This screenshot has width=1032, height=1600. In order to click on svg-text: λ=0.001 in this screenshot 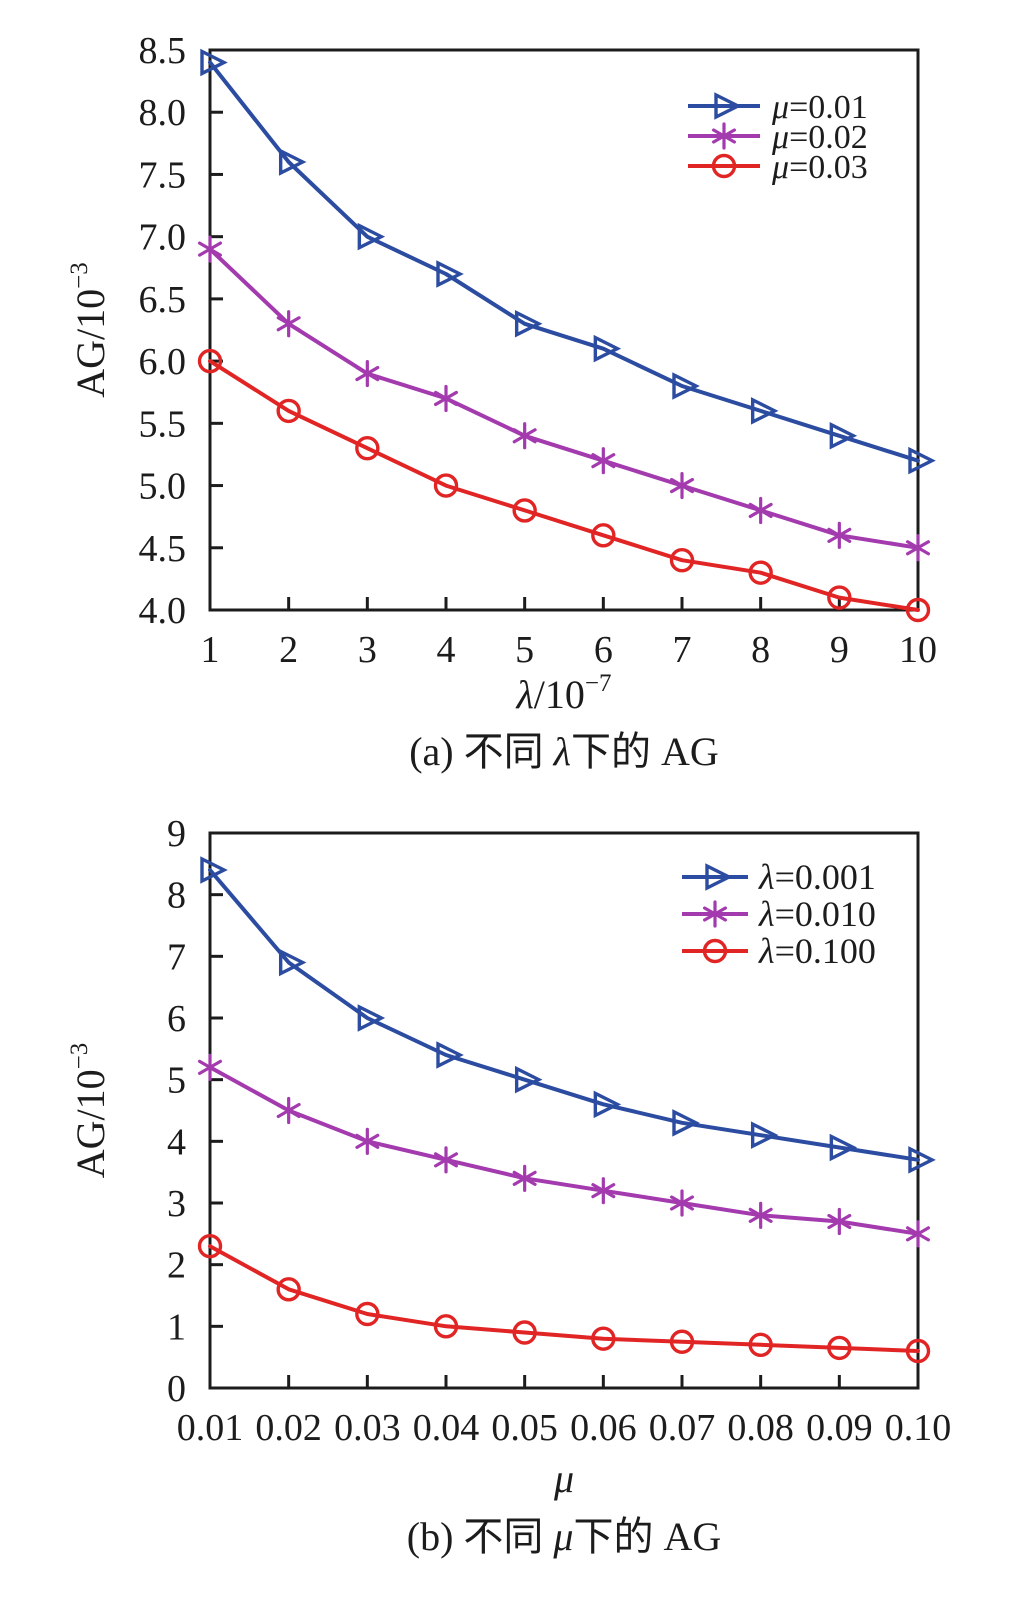, I will do `click(817, 877)`.